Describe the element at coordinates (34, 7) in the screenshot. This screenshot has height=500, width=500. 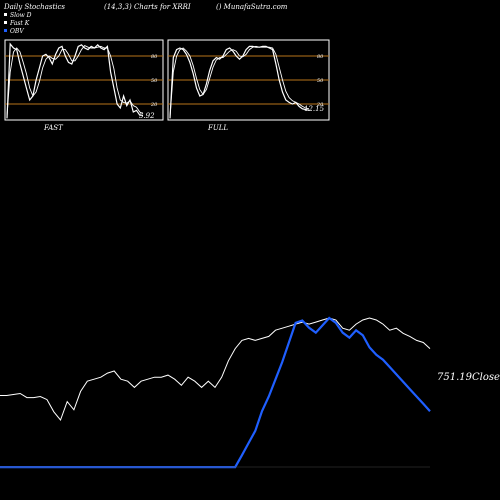
I see `header-left: Daily Stochastics` at that location.